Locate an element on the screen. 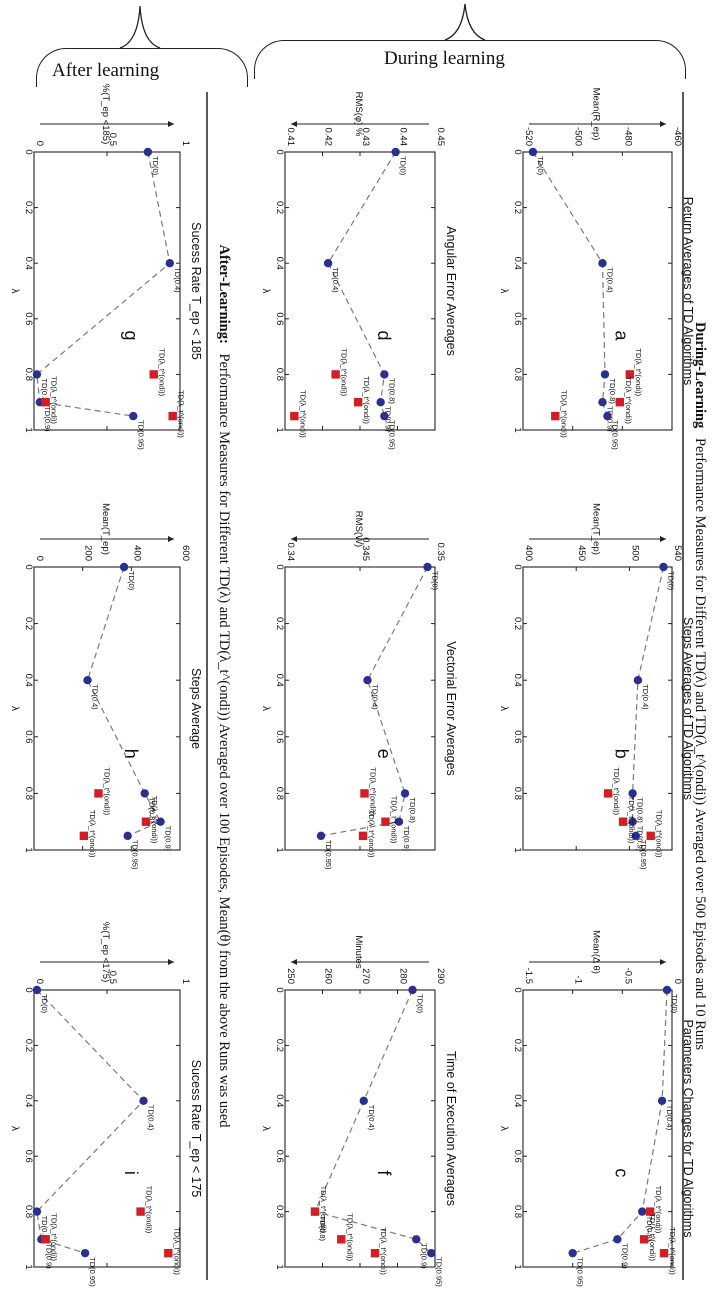 Image resolution: width=714 pixels, height=1289 pixels. y-tick-label: 0.34 is located at coordinates (290, 552).